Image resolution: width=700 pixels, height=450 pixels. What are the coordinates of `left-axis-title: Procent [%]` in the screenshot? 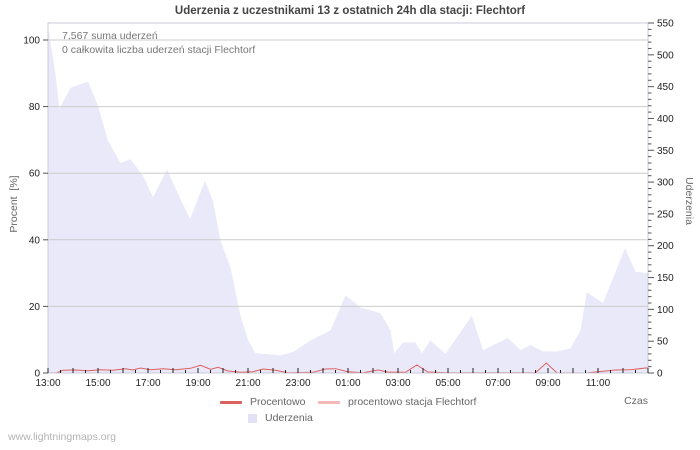 It's located at (14, 204).